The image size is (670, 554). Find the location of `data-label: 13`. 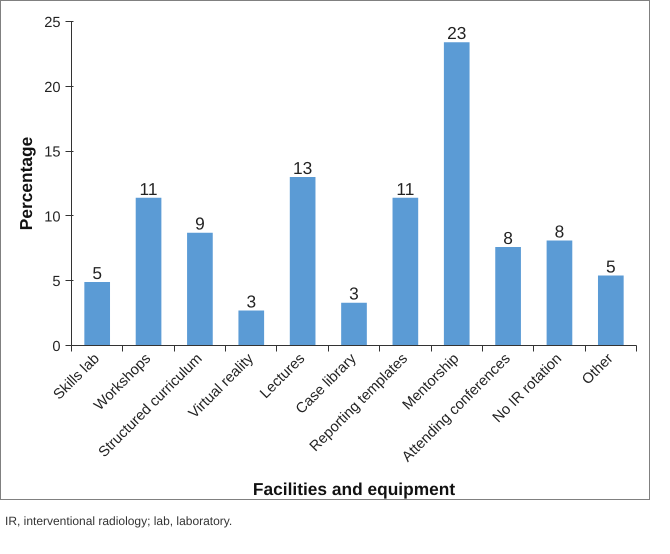

data-label: 13 is located at coordinates (302, 168).